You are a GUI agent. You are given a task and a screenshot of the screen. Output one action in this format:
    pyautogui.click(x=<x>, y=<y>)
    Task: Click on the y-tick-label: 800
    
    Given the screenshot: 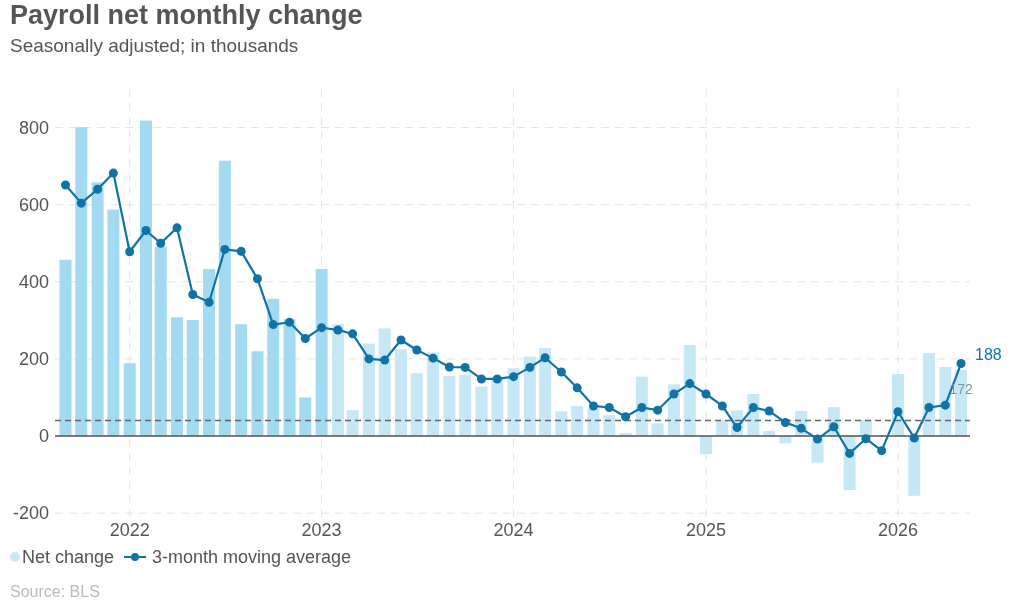 What is the action you would take?
    pyautogui.click(x=33, y=127)
    